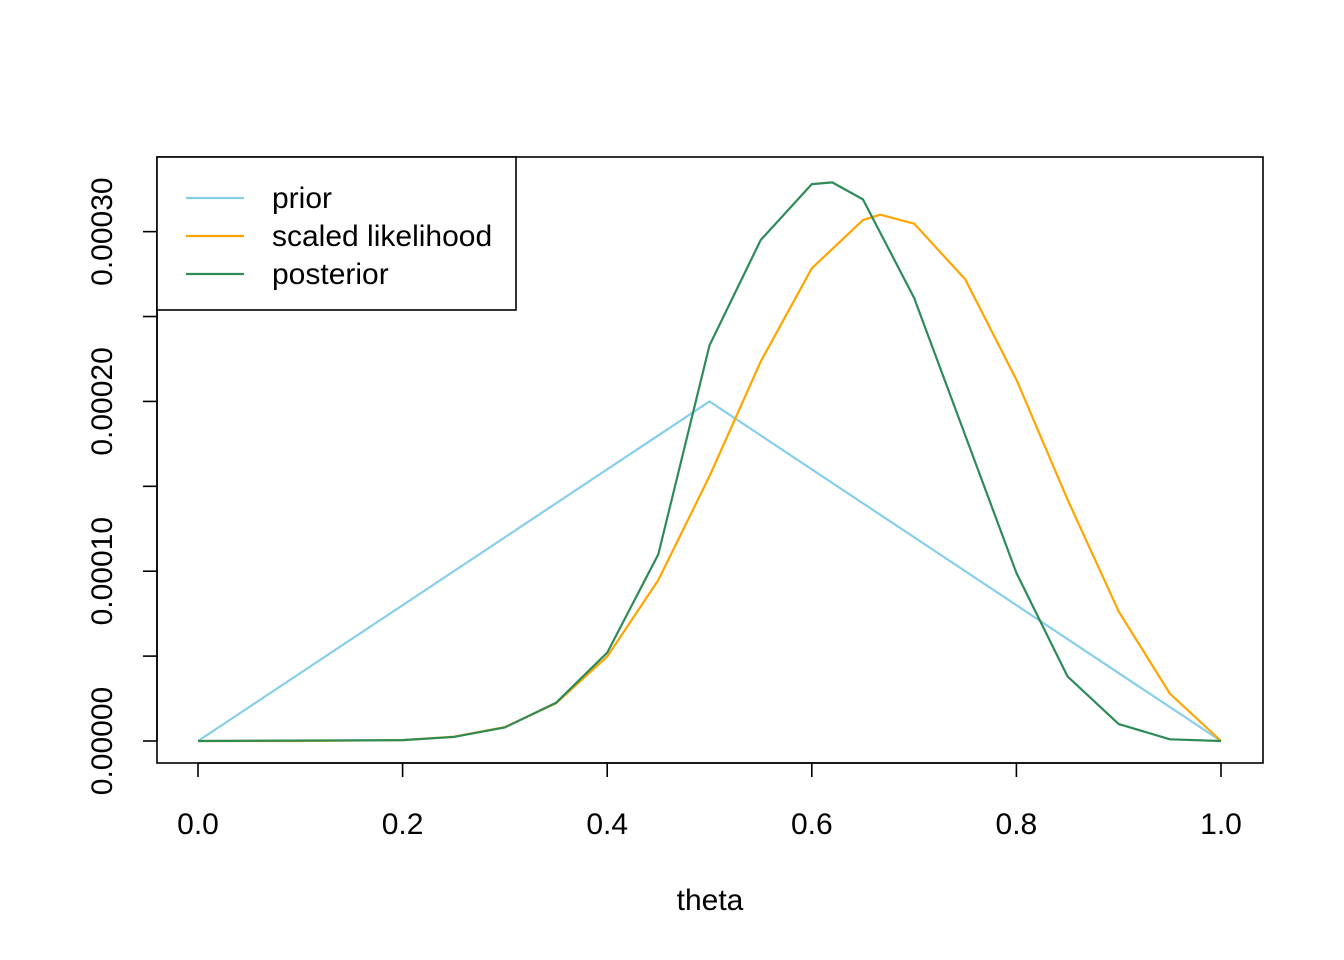  Describe the element at coordinates (709, 801) in the screenshot. I see `x-axis: 0.0 0.2 0.4 0.6 0.8 1.0` at that location.